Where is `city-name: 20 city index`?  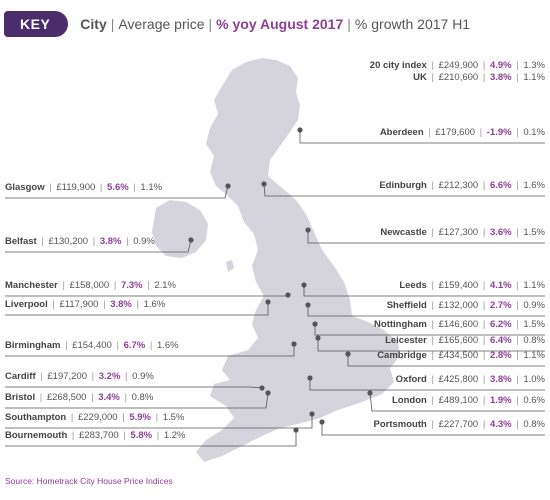
city-name: 20 city index is located at coordinates (398, 65).